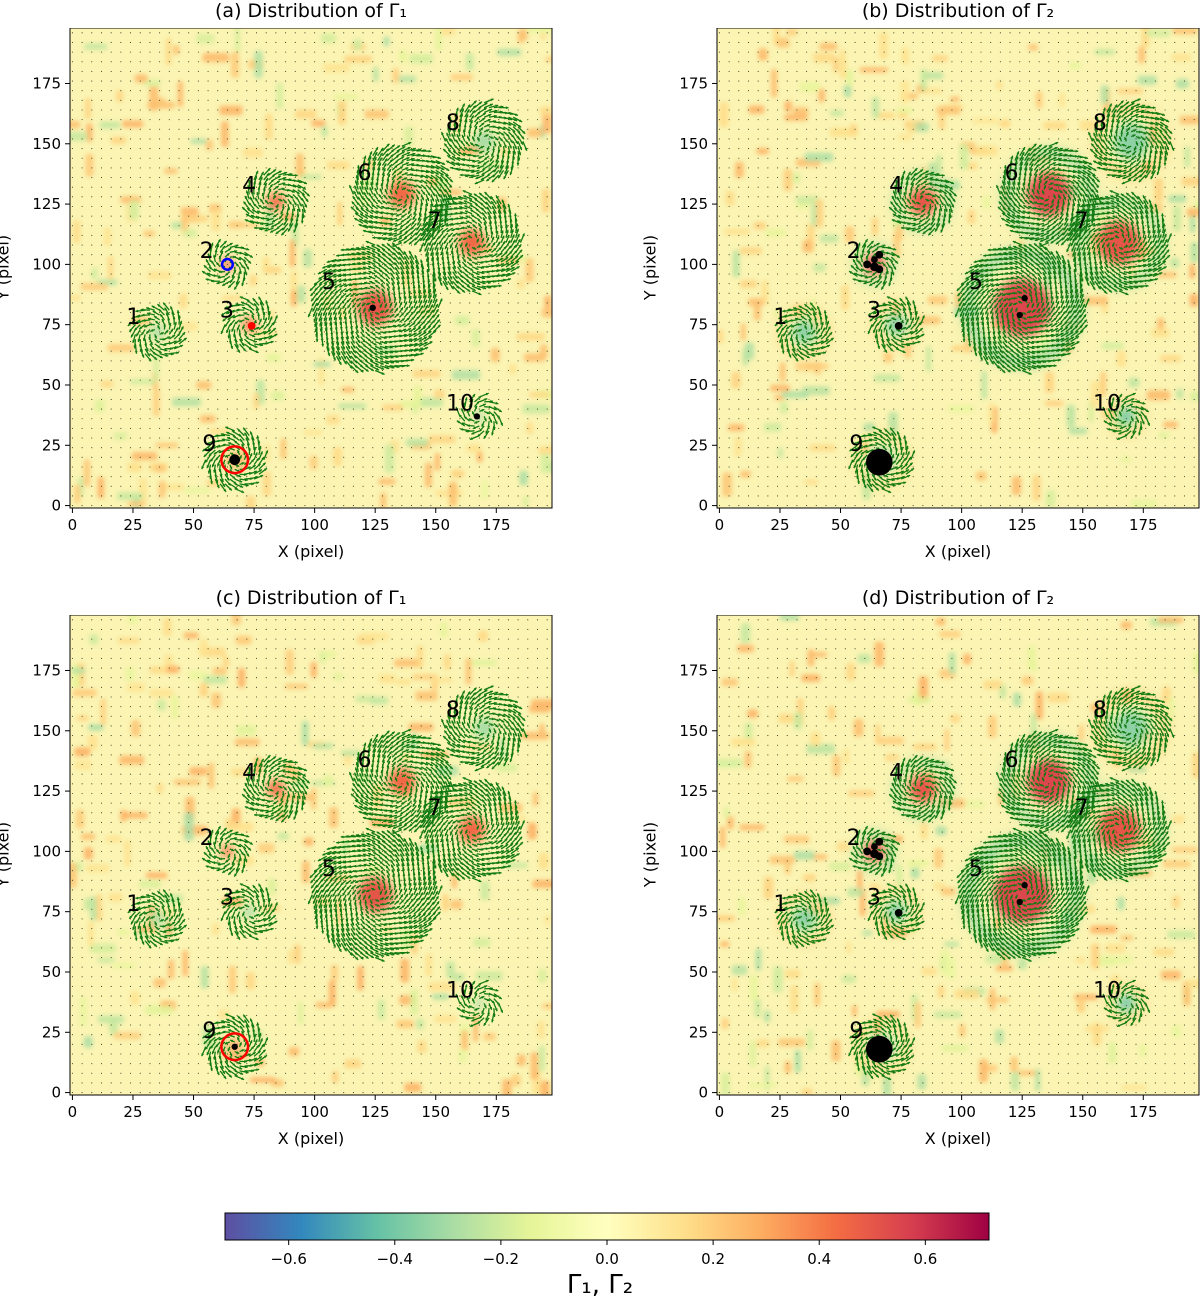 The image size is (1200, 1304). What do you see at coordinates (288, 1259) in the screenshot?
I see `colorbar-tick-label: −0.6` at bounding box center [288, 1259].